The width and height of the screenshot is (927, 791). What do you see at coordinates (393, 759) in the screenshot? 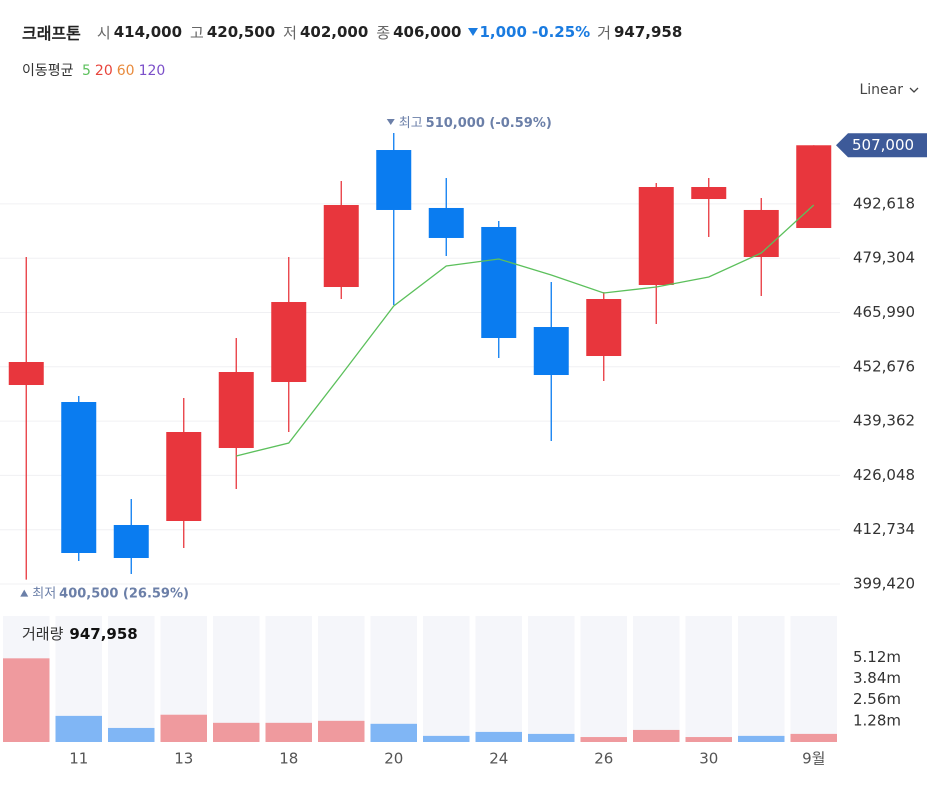
I see `x-tick-label: 20` at bounding box center [393, 759].